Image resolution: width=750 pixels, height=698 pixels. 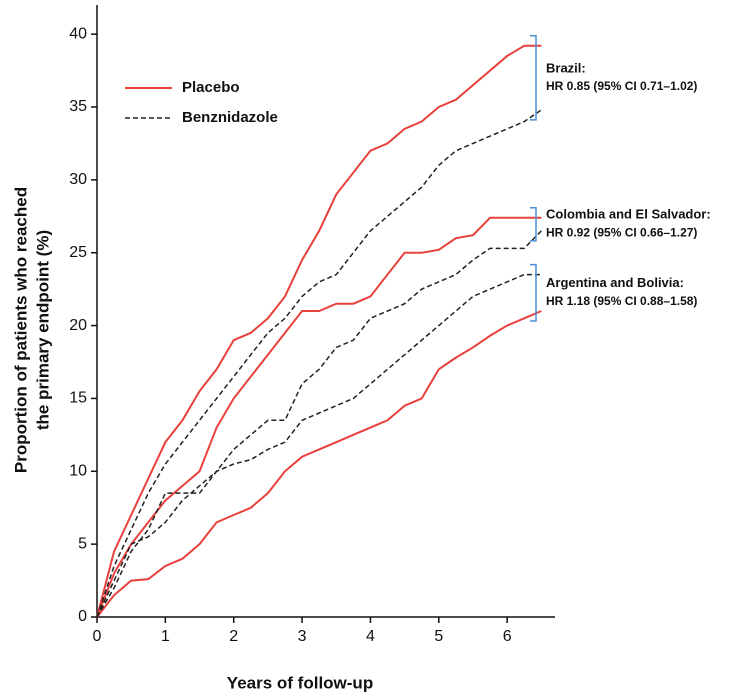 I want to click on x-tick-label: 3, so click(x=302, y=636).